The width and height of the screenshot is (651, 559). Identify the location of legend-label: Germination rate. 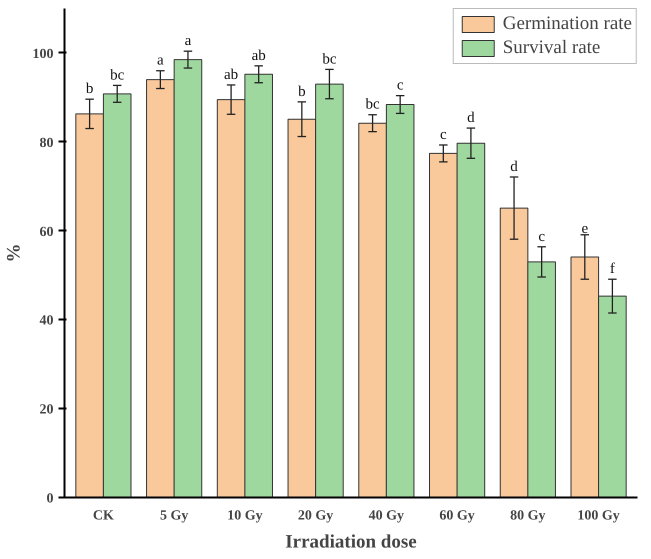
(567, 24).